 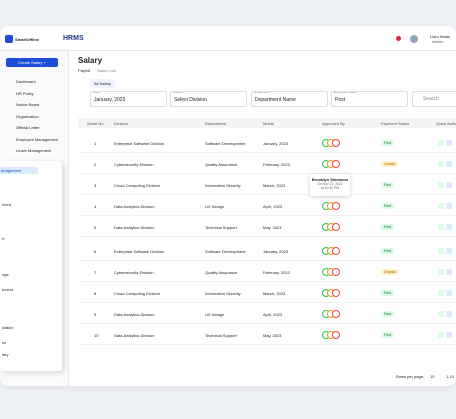 What do you see at coordinates (95, 227) in the screenshot?
I see `cell: 5` at bounding box center [95, 227].